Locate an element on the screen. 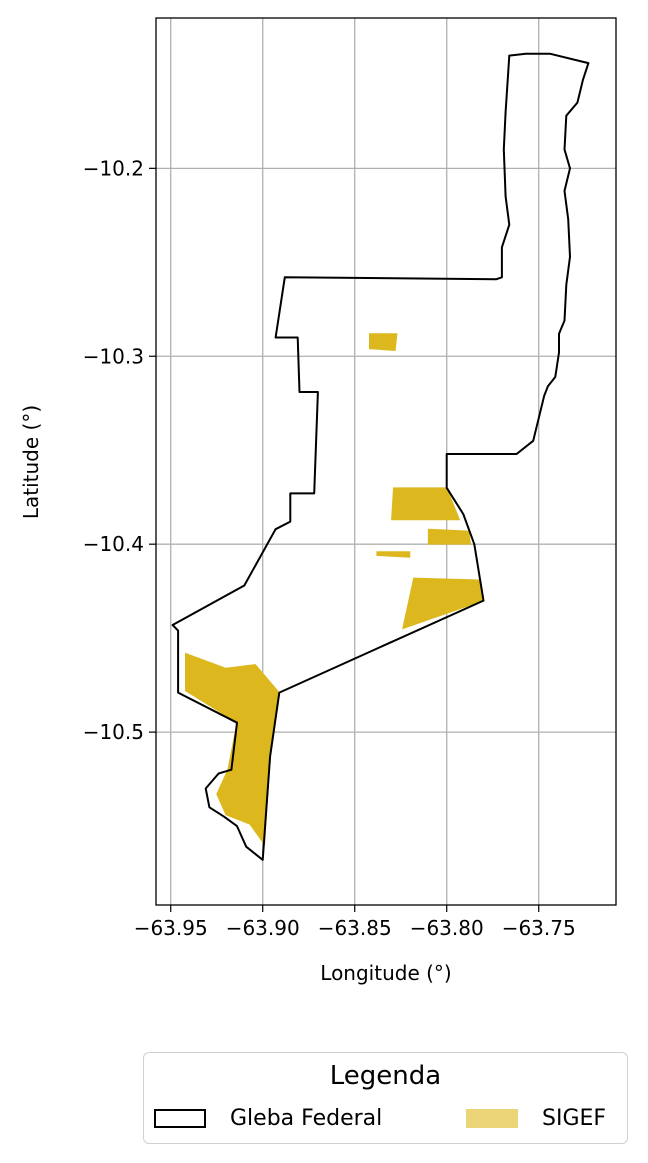 The image size is (648, 1163). y-tick-label: −10.5 is located at coordinates (113, 732).